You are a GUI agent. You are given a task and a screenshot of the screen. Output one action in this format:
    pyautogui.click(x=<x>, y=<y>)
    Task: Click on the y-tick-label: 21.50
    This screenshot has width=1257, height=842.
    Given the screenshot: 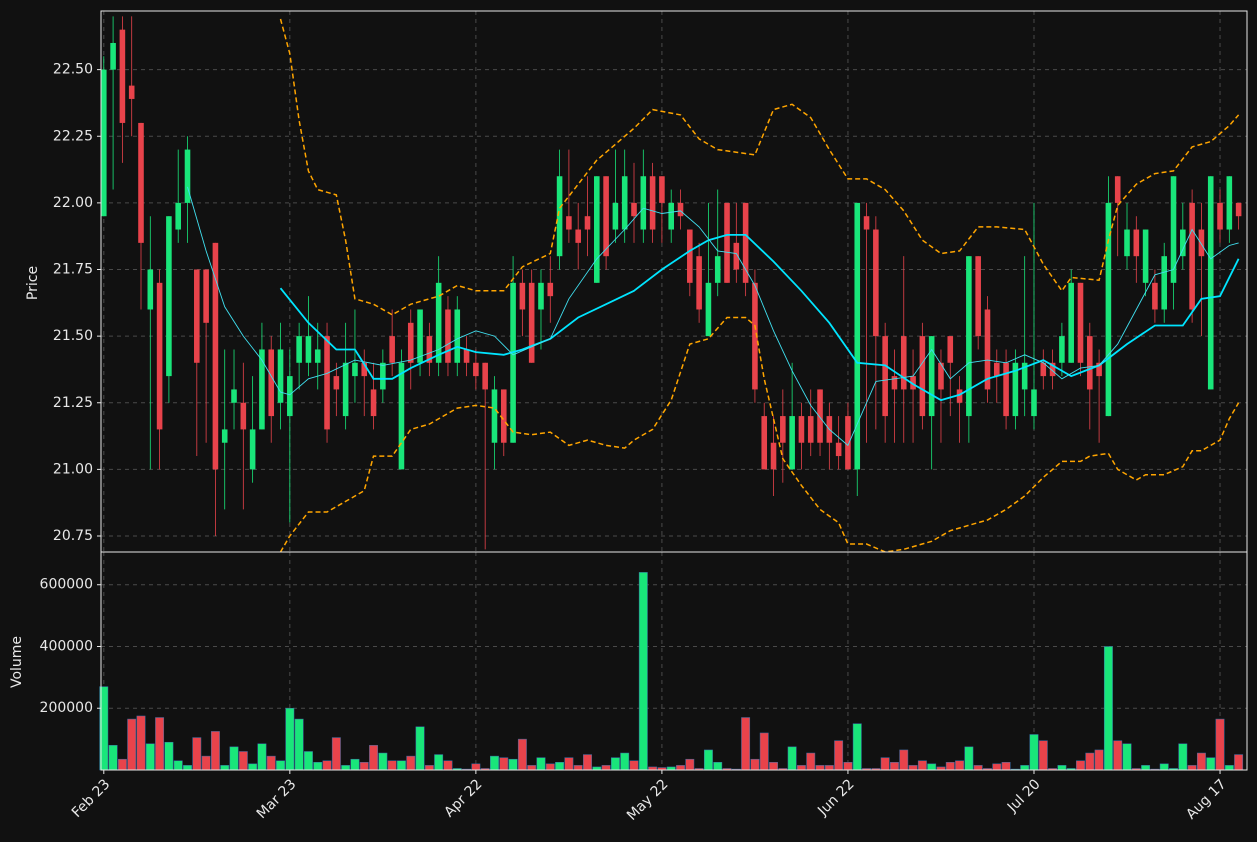 What is the action you would take?
    pyautogui.click(x=73, y=336)
    